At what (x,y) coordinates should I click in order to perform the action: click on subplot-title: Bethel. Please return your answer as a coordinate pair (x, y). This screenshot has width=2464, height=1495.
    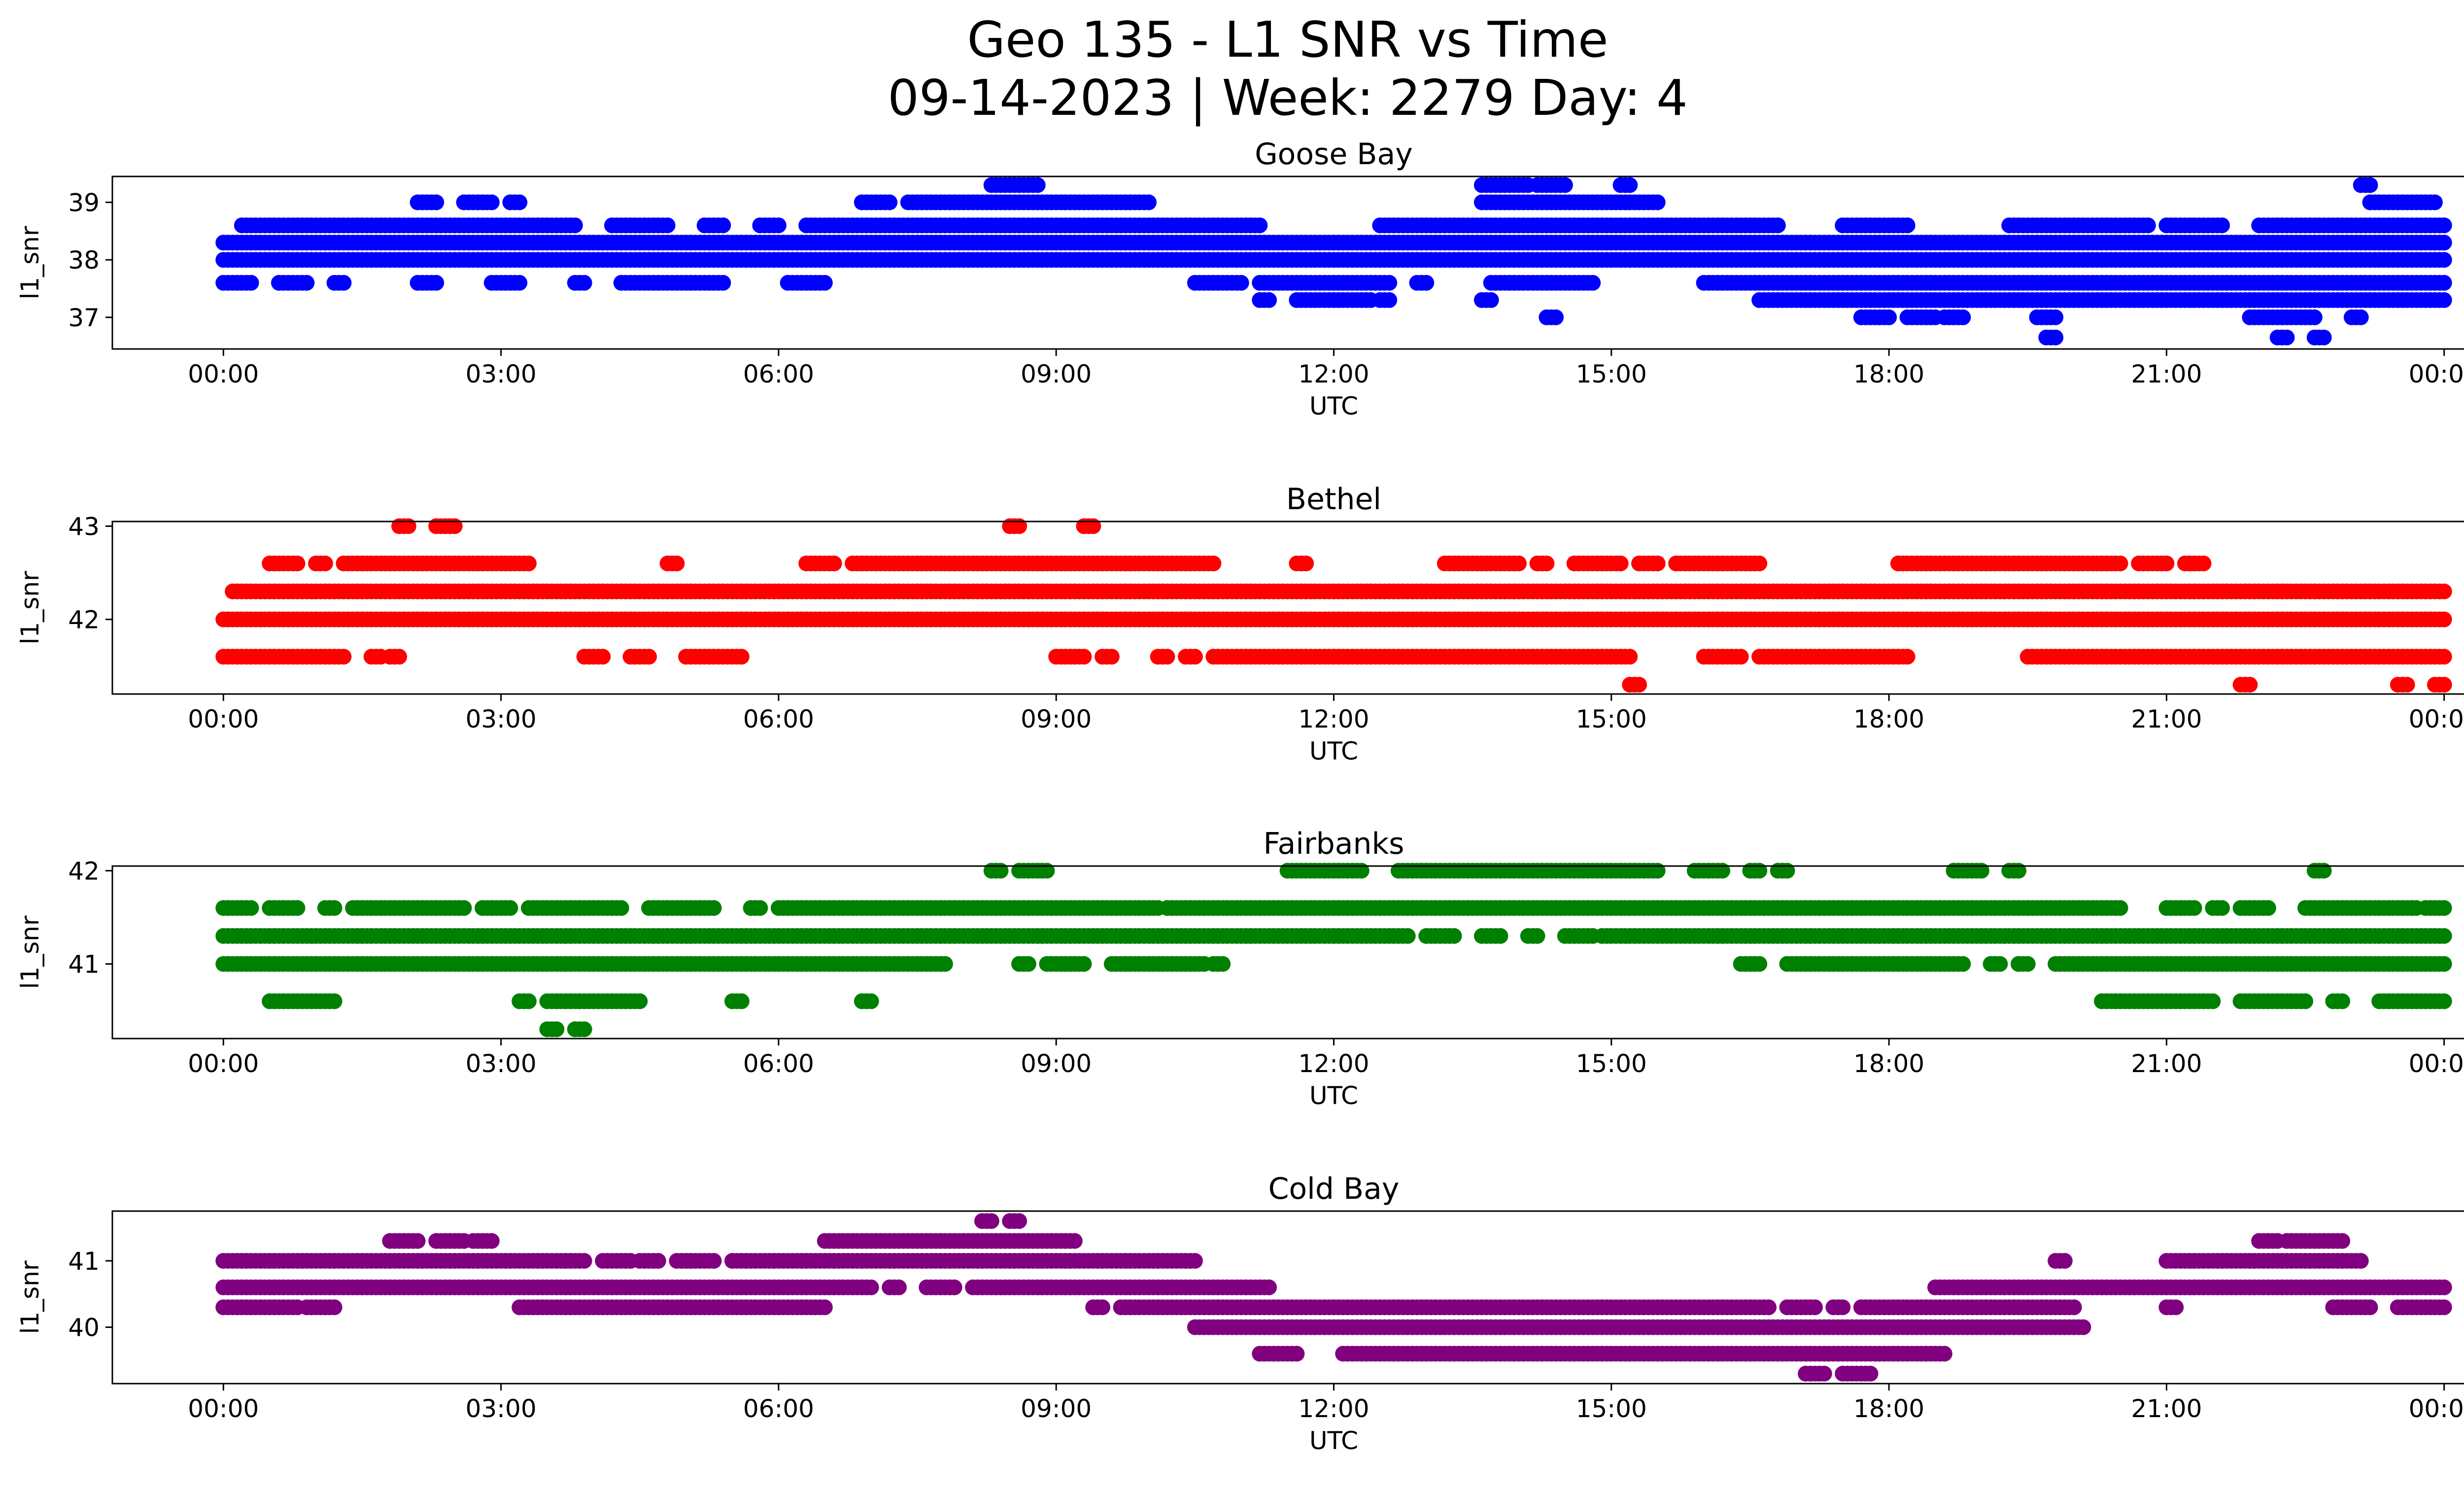
    Looking at the image, I should click on (1333, 499).